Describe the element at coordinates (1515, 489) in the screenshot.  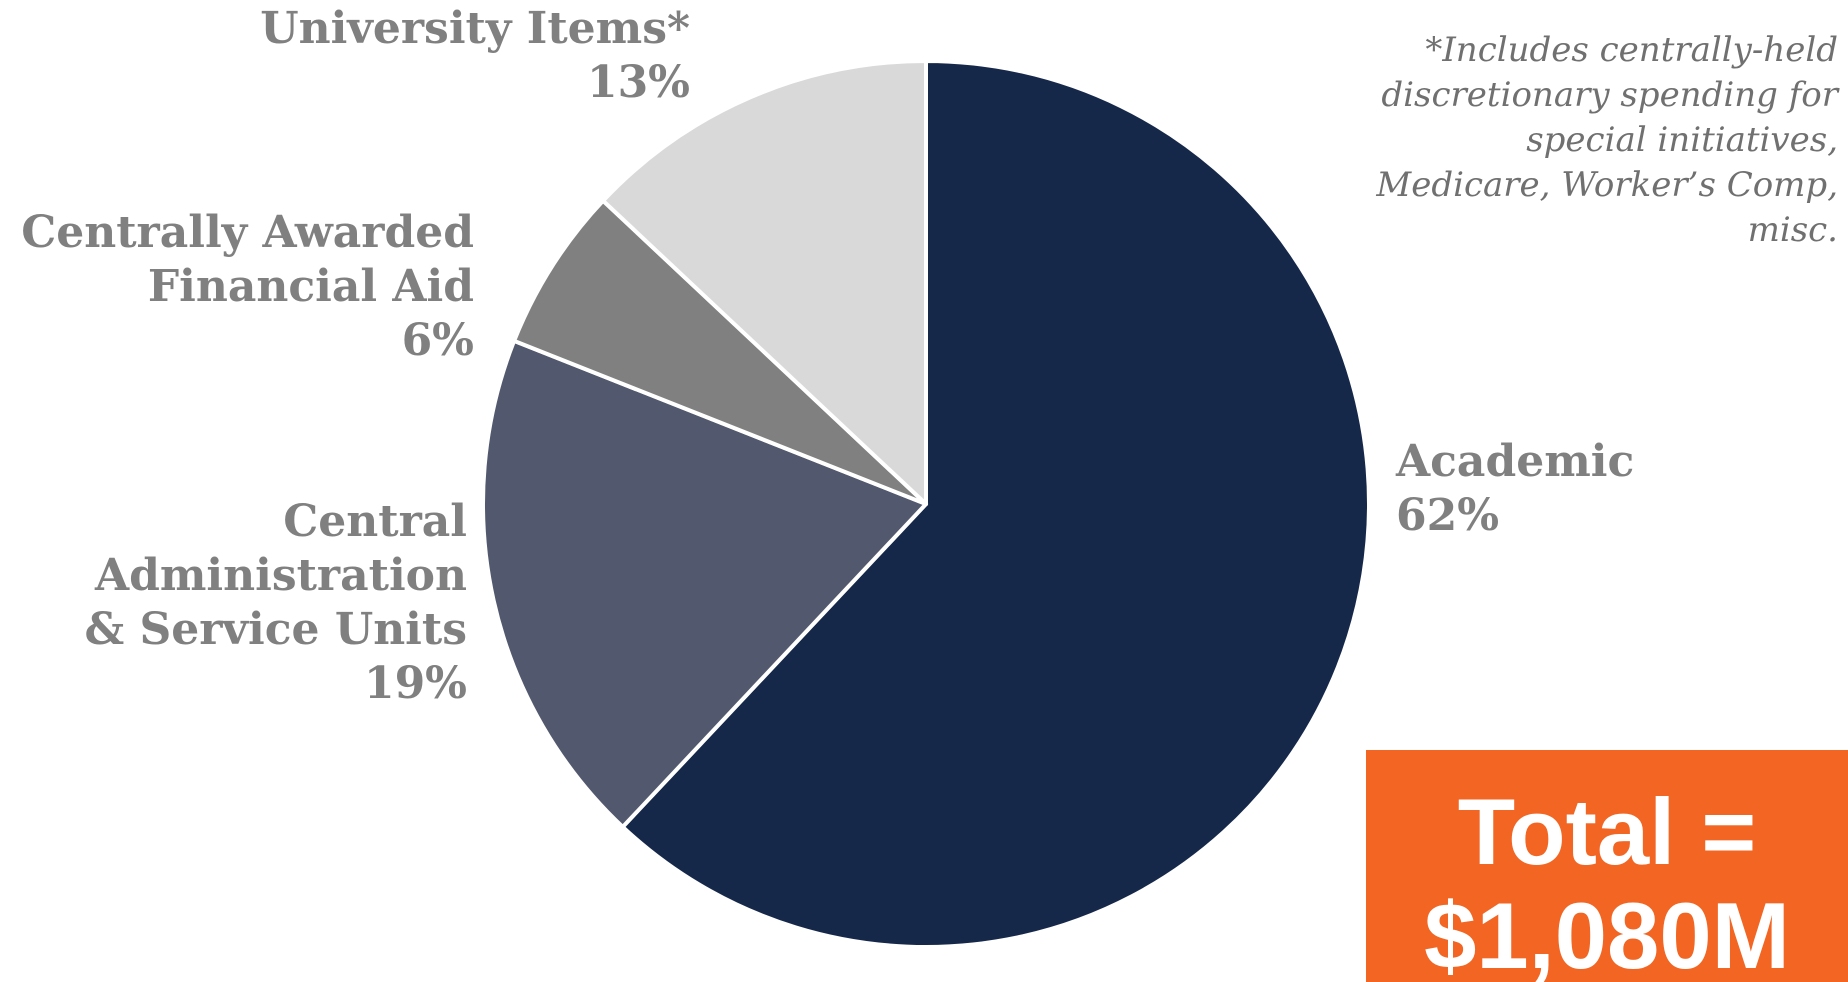
I see `slice-label-academic: Academic 62%` at that location.